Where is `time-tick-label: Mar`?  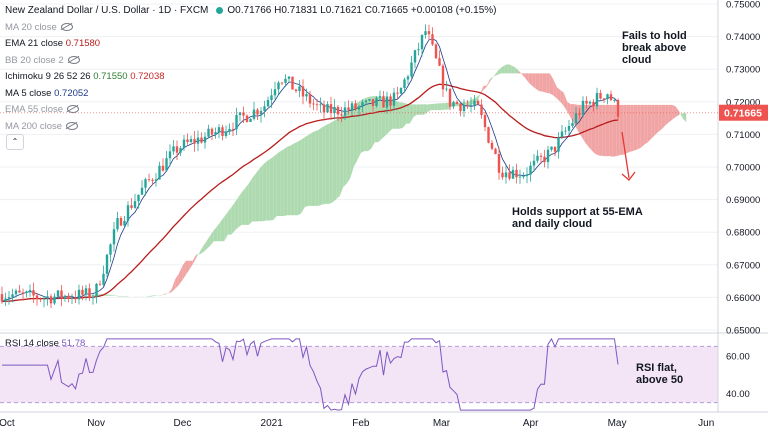 time-tick-label: Mar is located at coordinates (442, 423).